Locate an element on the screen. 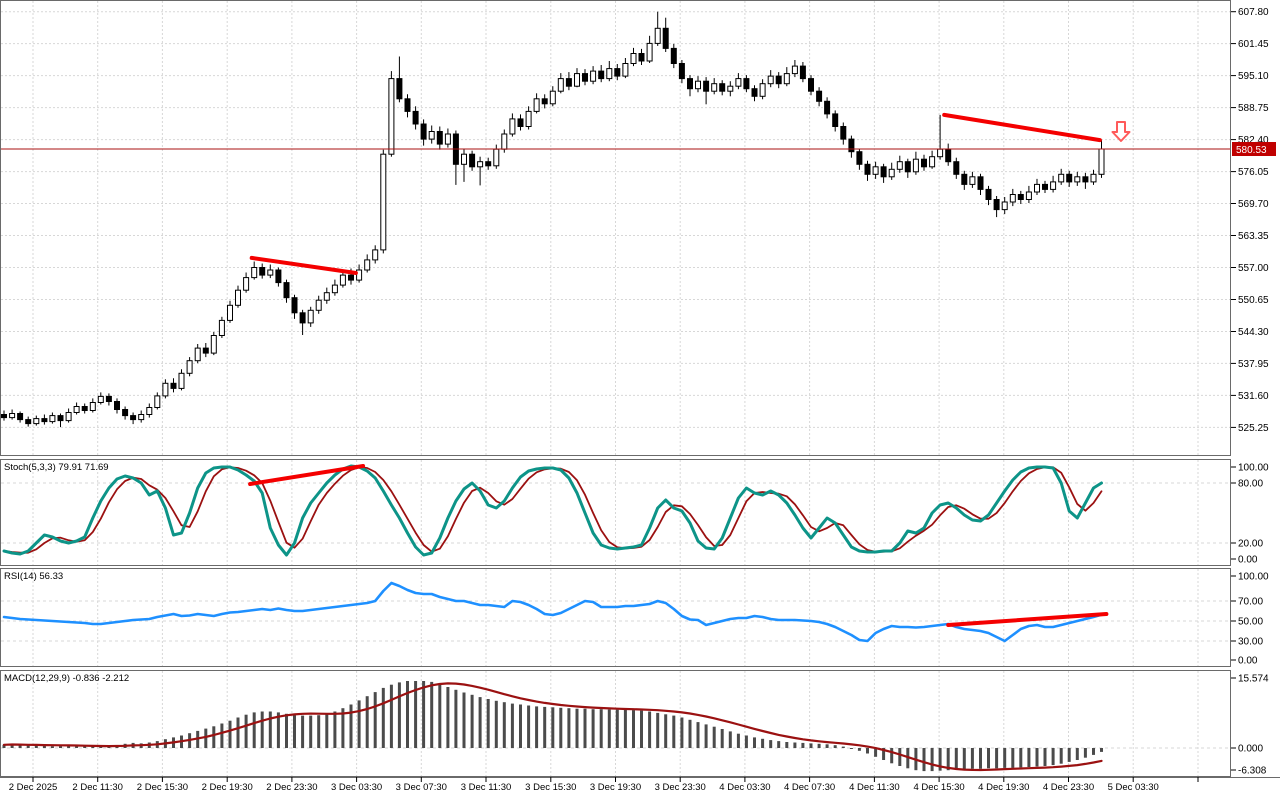 This screenshot has height=800, width=1280. current-price-badge is located at coordinates (1254, 149).